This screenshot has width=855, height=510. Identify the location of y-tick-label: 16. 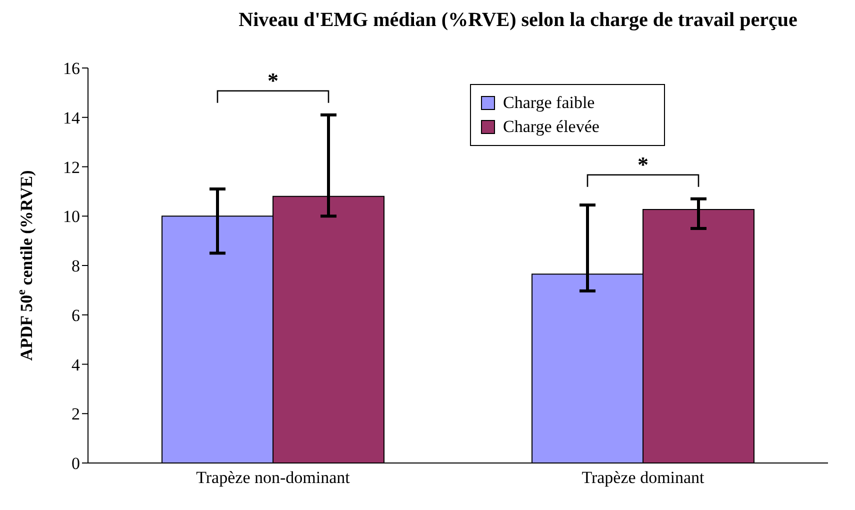
(71, 68).